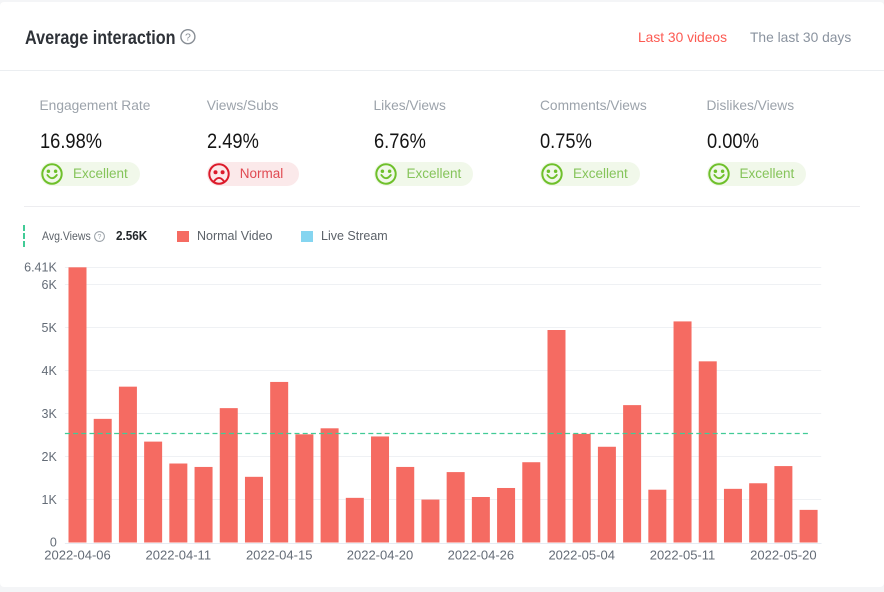  I want to click on svg-text: 2022-04-06, so click(77, 555).